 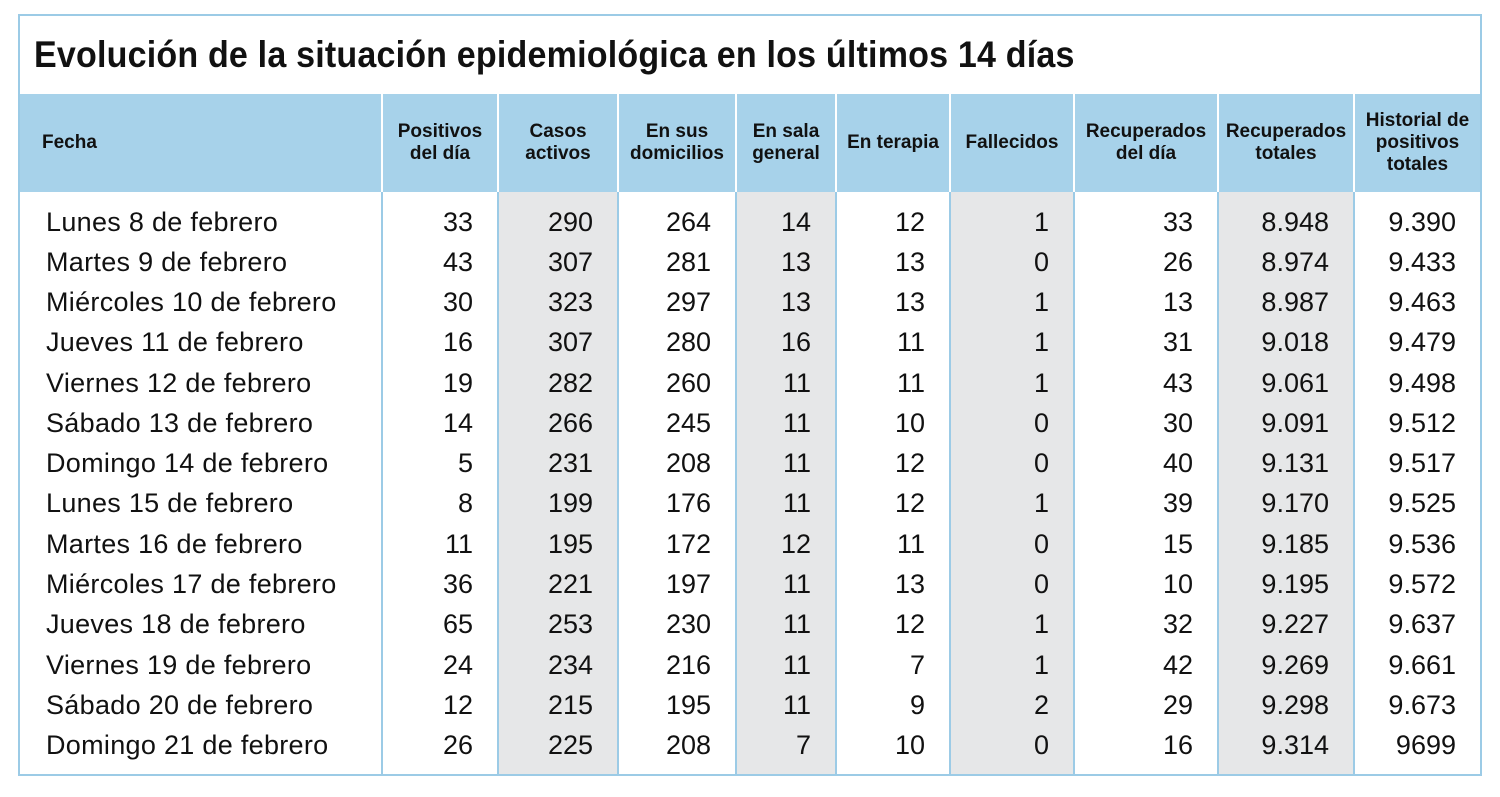 What do you see at coordinates (892, 624) in the screenshot?
I see `cell-en-terapia: 12` at bounding box center [892, 624].